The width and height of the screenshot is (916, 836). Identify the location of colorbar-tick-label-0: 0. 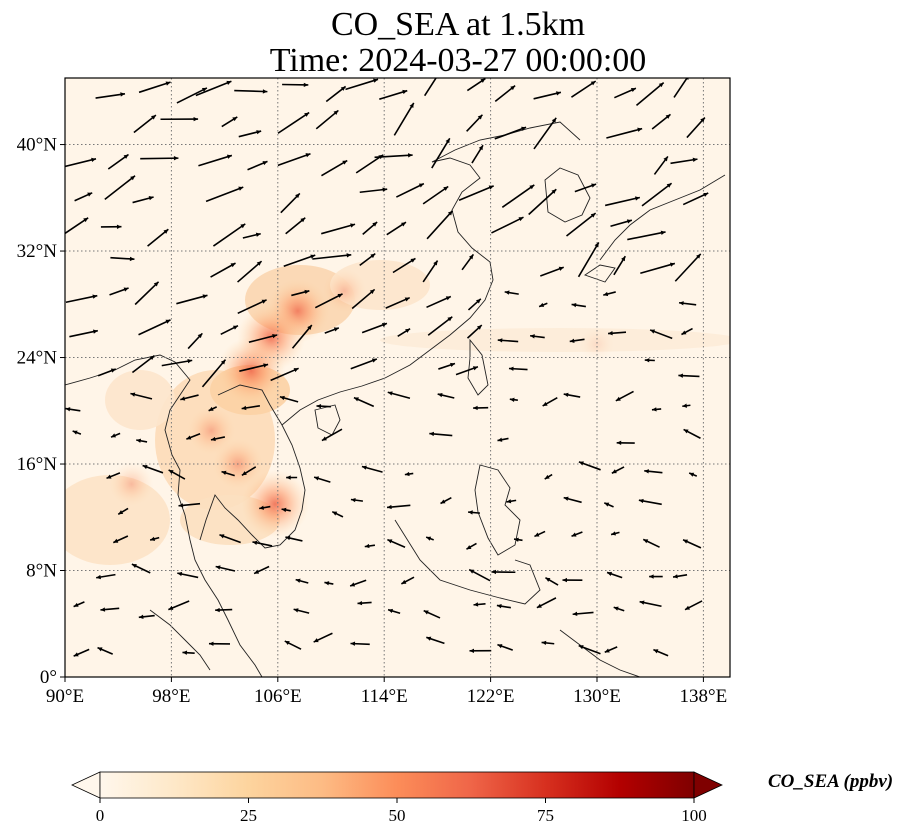
(100, 815).